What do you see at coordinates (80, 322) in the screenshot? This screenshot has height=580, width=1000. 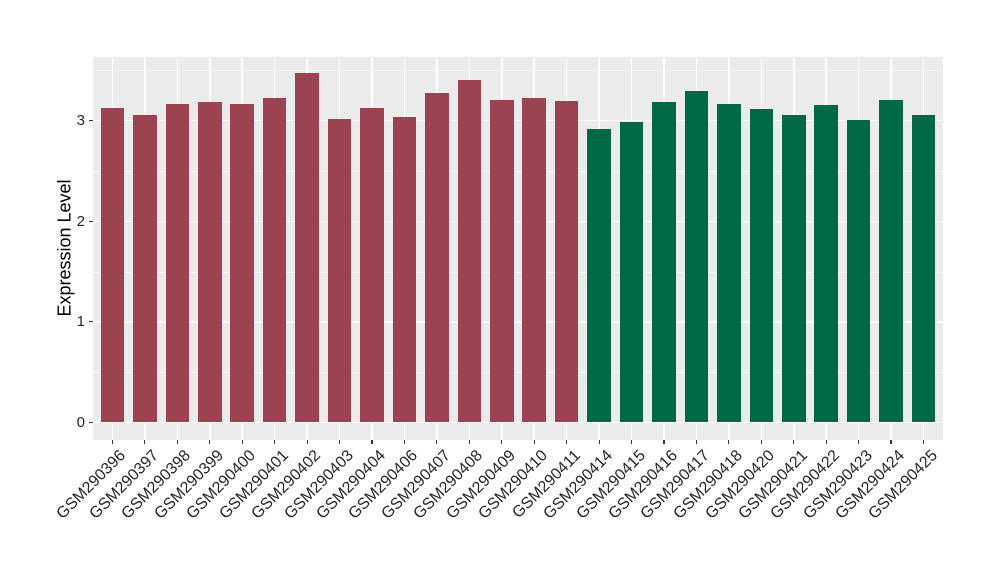 I see `y-tick-label: 1` at bounding box center [80, 322].